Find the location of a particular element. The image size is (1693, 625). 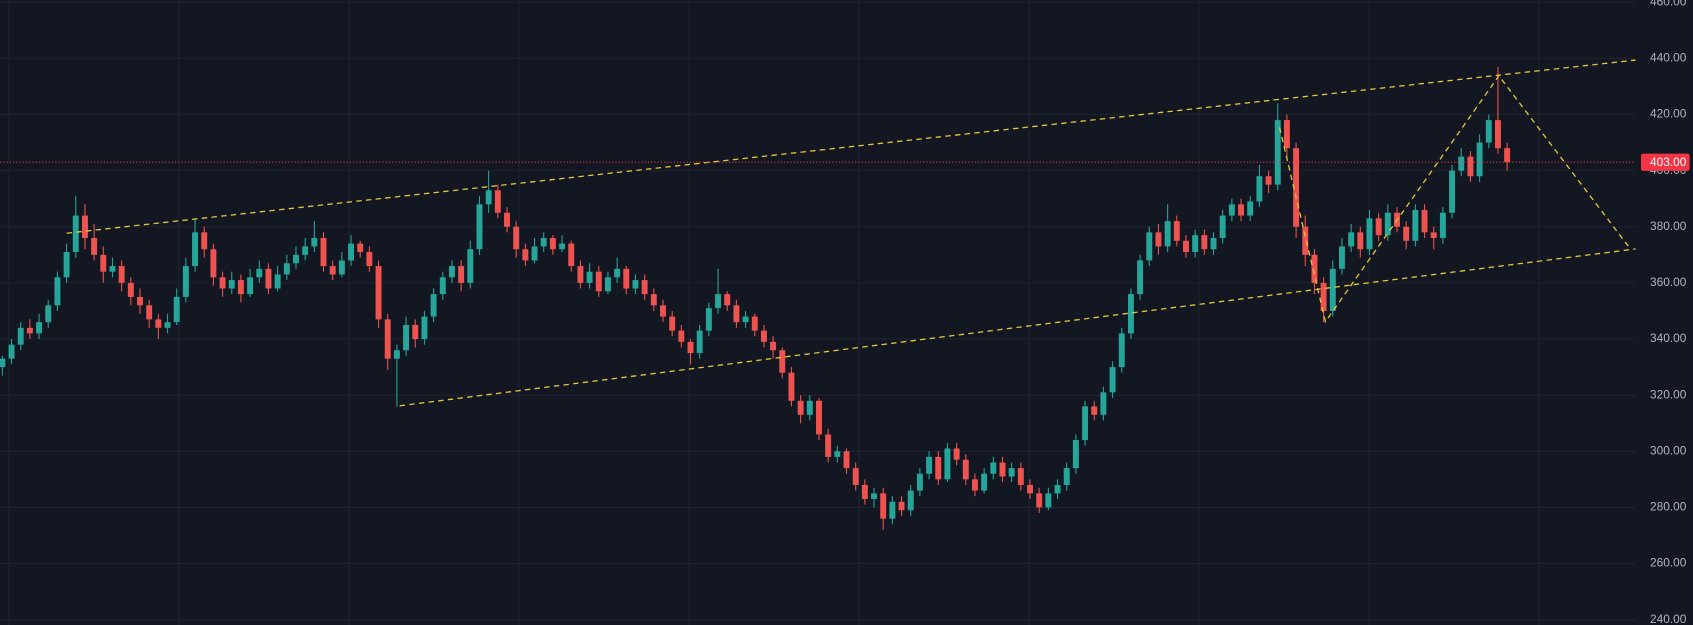

y-tick-label: 260.00 is located at coordinates (1668, 563).